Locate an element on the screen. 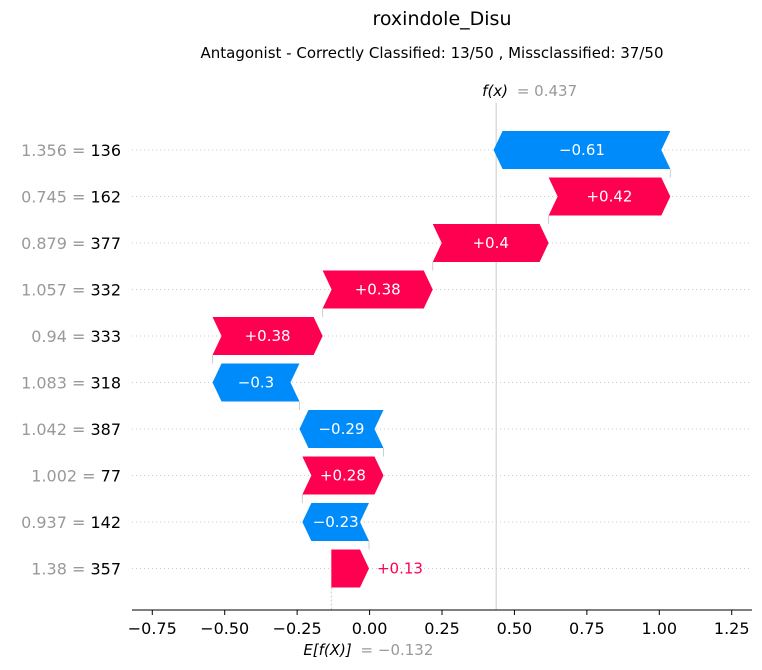  feature-value: 1.356 = is located at coordinates (55, 150).